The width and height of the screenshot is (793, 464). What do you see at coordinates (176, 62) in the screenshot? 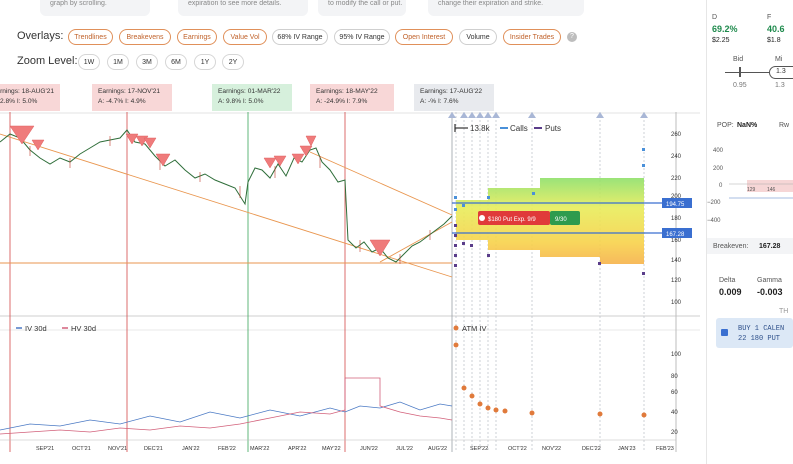
I see `zoom-6m-button: 6M` at bounding box center [176, 62].